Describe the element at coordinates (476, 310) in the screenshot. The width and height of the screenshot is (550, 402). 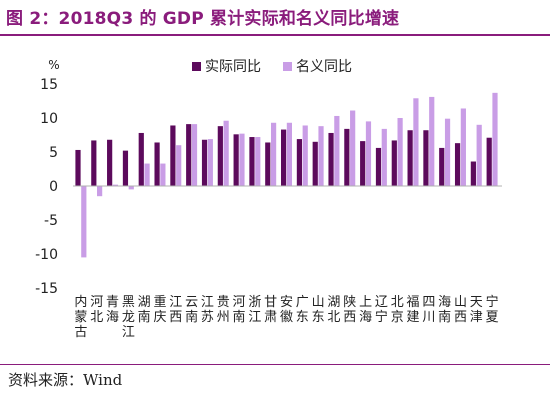
I see `category-label: 天津` at that location.